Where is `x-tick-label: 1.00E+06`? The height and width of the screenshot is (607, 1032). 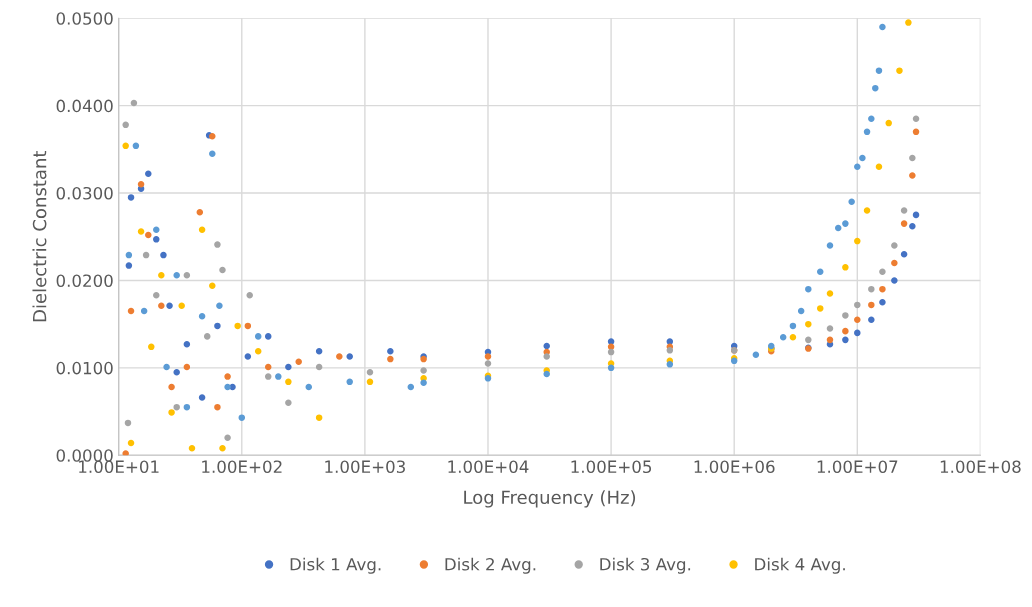 x-tick-label: 1.00E+06 is located at coordinates (734, 467).